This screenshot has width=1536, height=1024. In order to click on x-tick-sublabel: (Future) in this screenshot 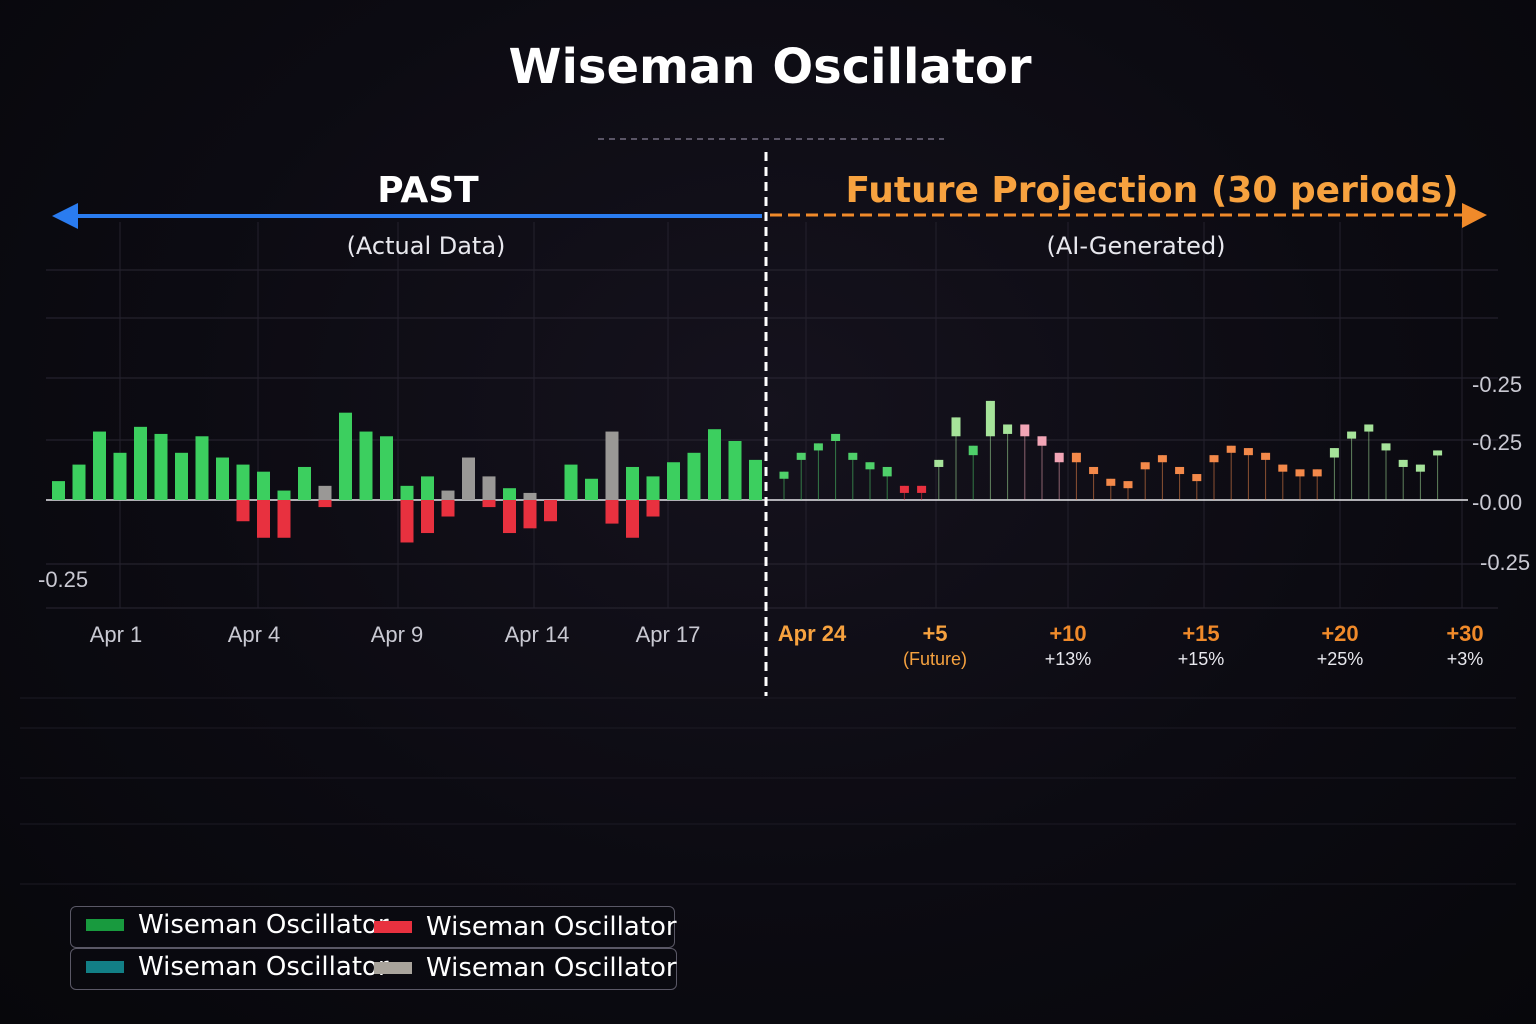, I will do `click(935, 659)`.